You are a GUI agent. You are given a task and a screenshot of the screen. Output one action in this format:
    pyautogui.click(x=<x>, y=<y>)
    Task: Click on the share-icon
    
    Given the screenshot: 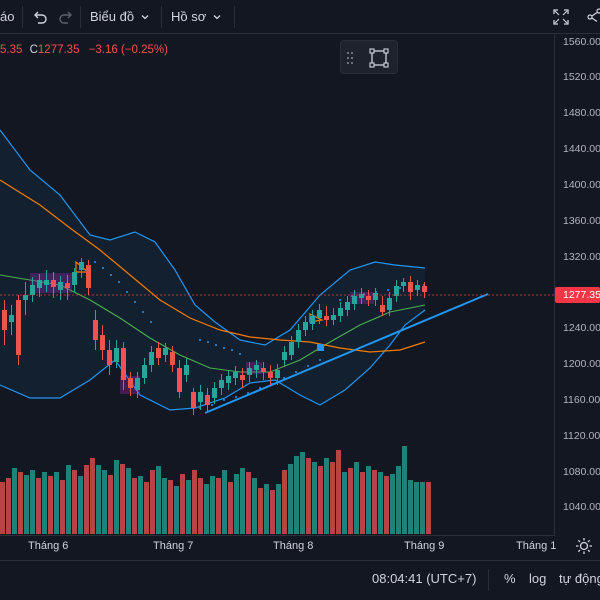 What is the action you would take?
    pyautogui.click(x=592, y=17)
    